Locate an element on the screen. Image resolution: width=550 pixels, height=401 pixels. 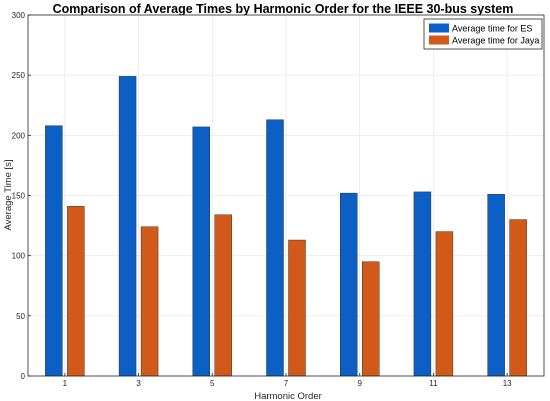
y-tick-label: 250 is located at coordinates (19, 75).